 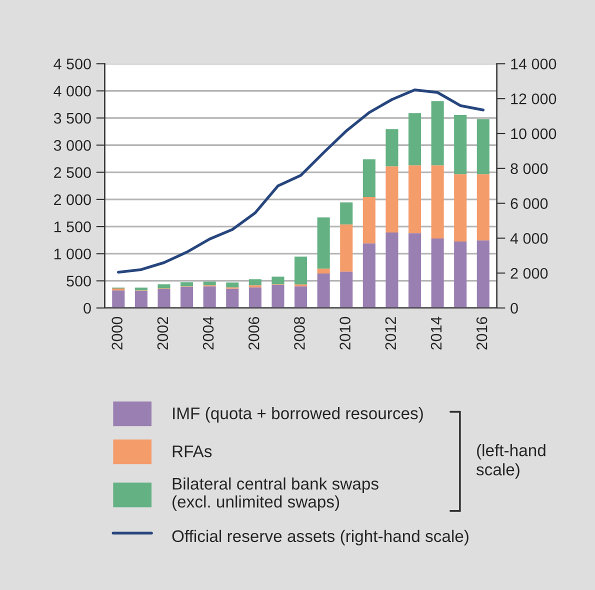 I want to click on y-tick-label: 3 500, so click(x=72, y=118).